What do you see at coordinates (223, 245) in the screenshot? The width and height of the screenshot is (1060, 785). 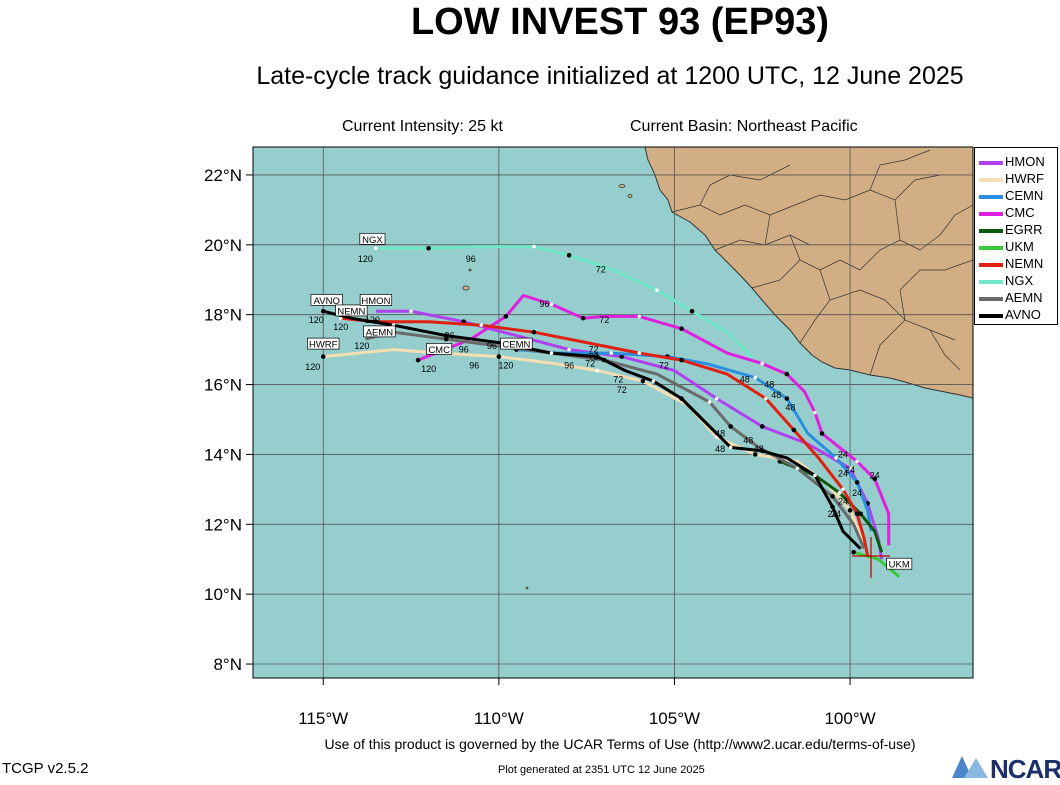 I see `y-tick-label: 20°N` at bounding box center [223, 245].